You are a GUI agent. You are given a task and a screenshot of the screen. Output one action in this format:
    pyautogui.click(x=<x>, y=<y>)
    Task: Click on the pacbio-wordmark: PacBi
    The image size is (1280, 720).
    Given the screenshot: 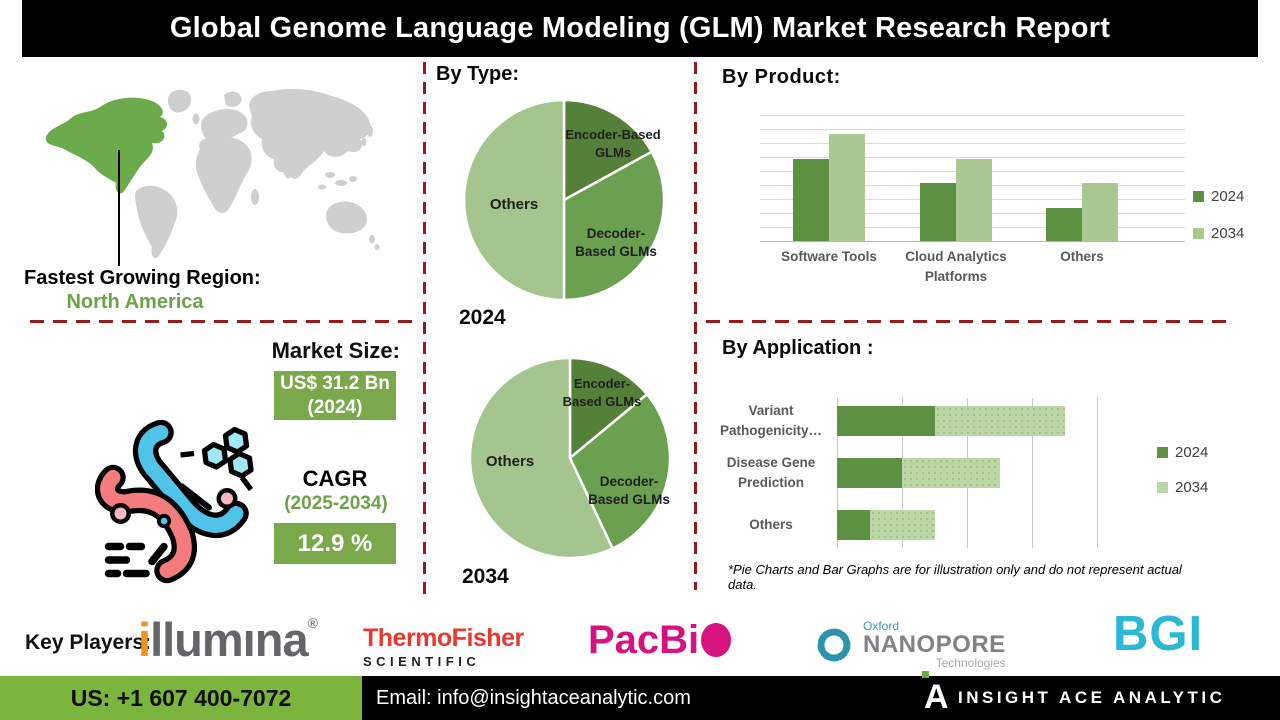 What is the action you would take?
    pyautogui.click(x=644, y=640)
    